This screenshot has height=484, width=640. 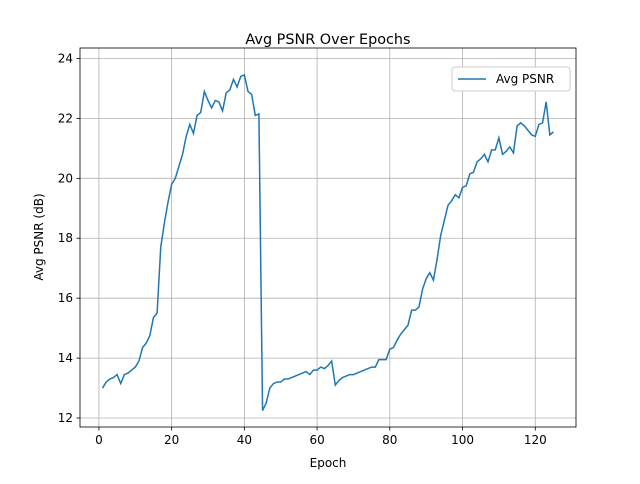 What do you see at coordinates (462, 440) in the screenshot?
I see `x-tick-label: 100` at bounding box center [462, 440].